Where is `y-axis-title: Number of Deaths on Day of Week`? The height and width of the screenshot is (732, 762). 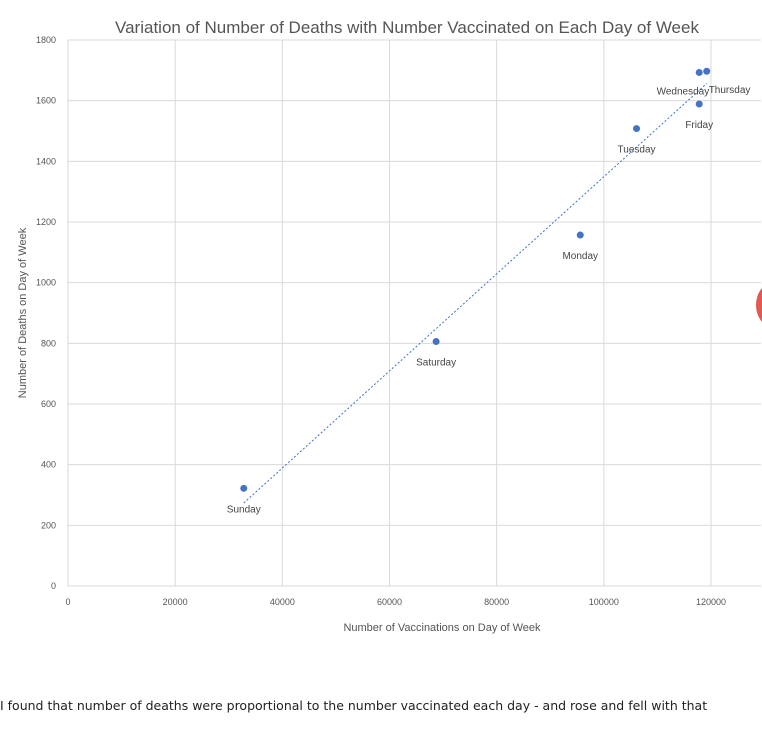 y-axis-title: Number of Deaths on Day of Week is located at coordinates (23, 312).